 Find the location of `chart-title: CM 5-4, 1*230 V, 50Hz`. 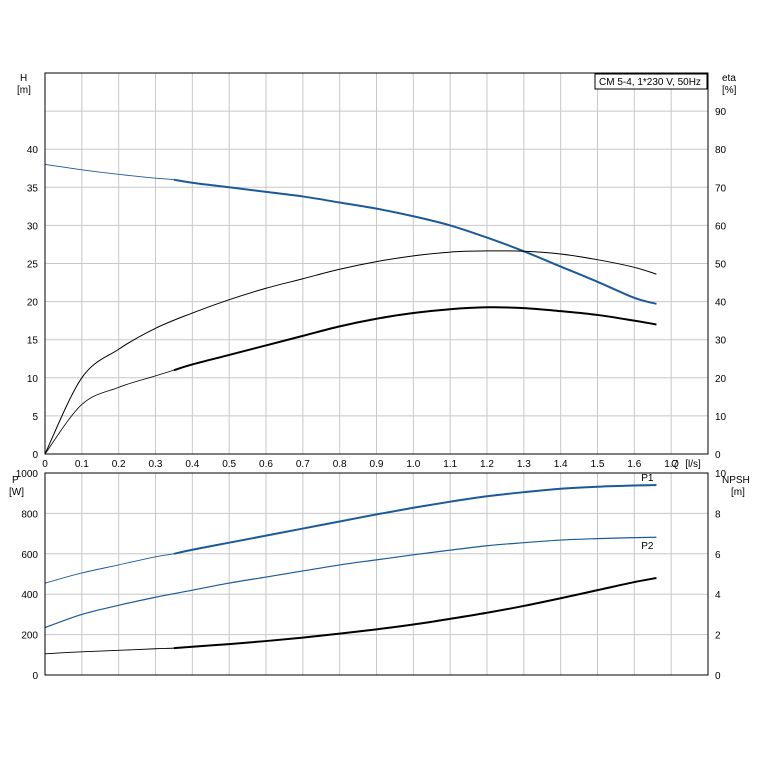

chart-title: CM 5-4, 1*230 V, 50Hz is located at coordinates (650, 82).